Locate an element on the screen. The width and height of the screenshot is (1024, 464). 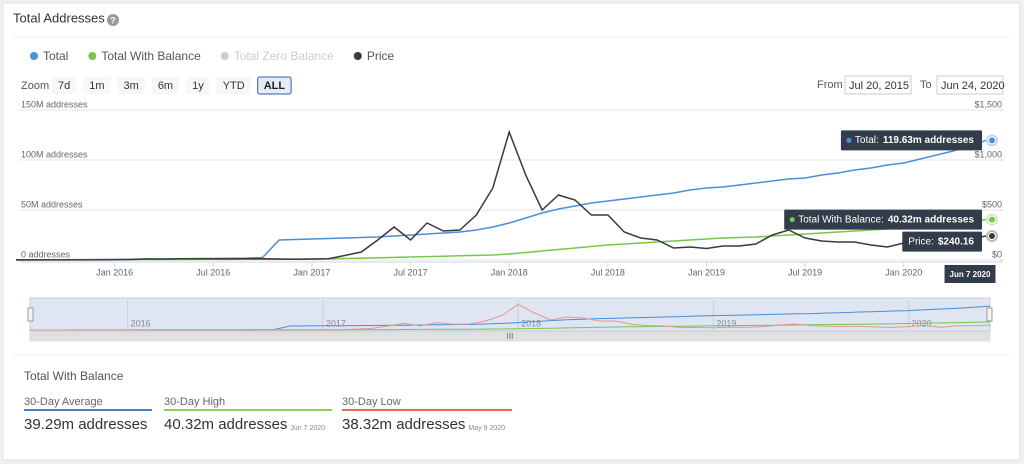
zoom-button-label: 6m is located at coordinates (165, 86).